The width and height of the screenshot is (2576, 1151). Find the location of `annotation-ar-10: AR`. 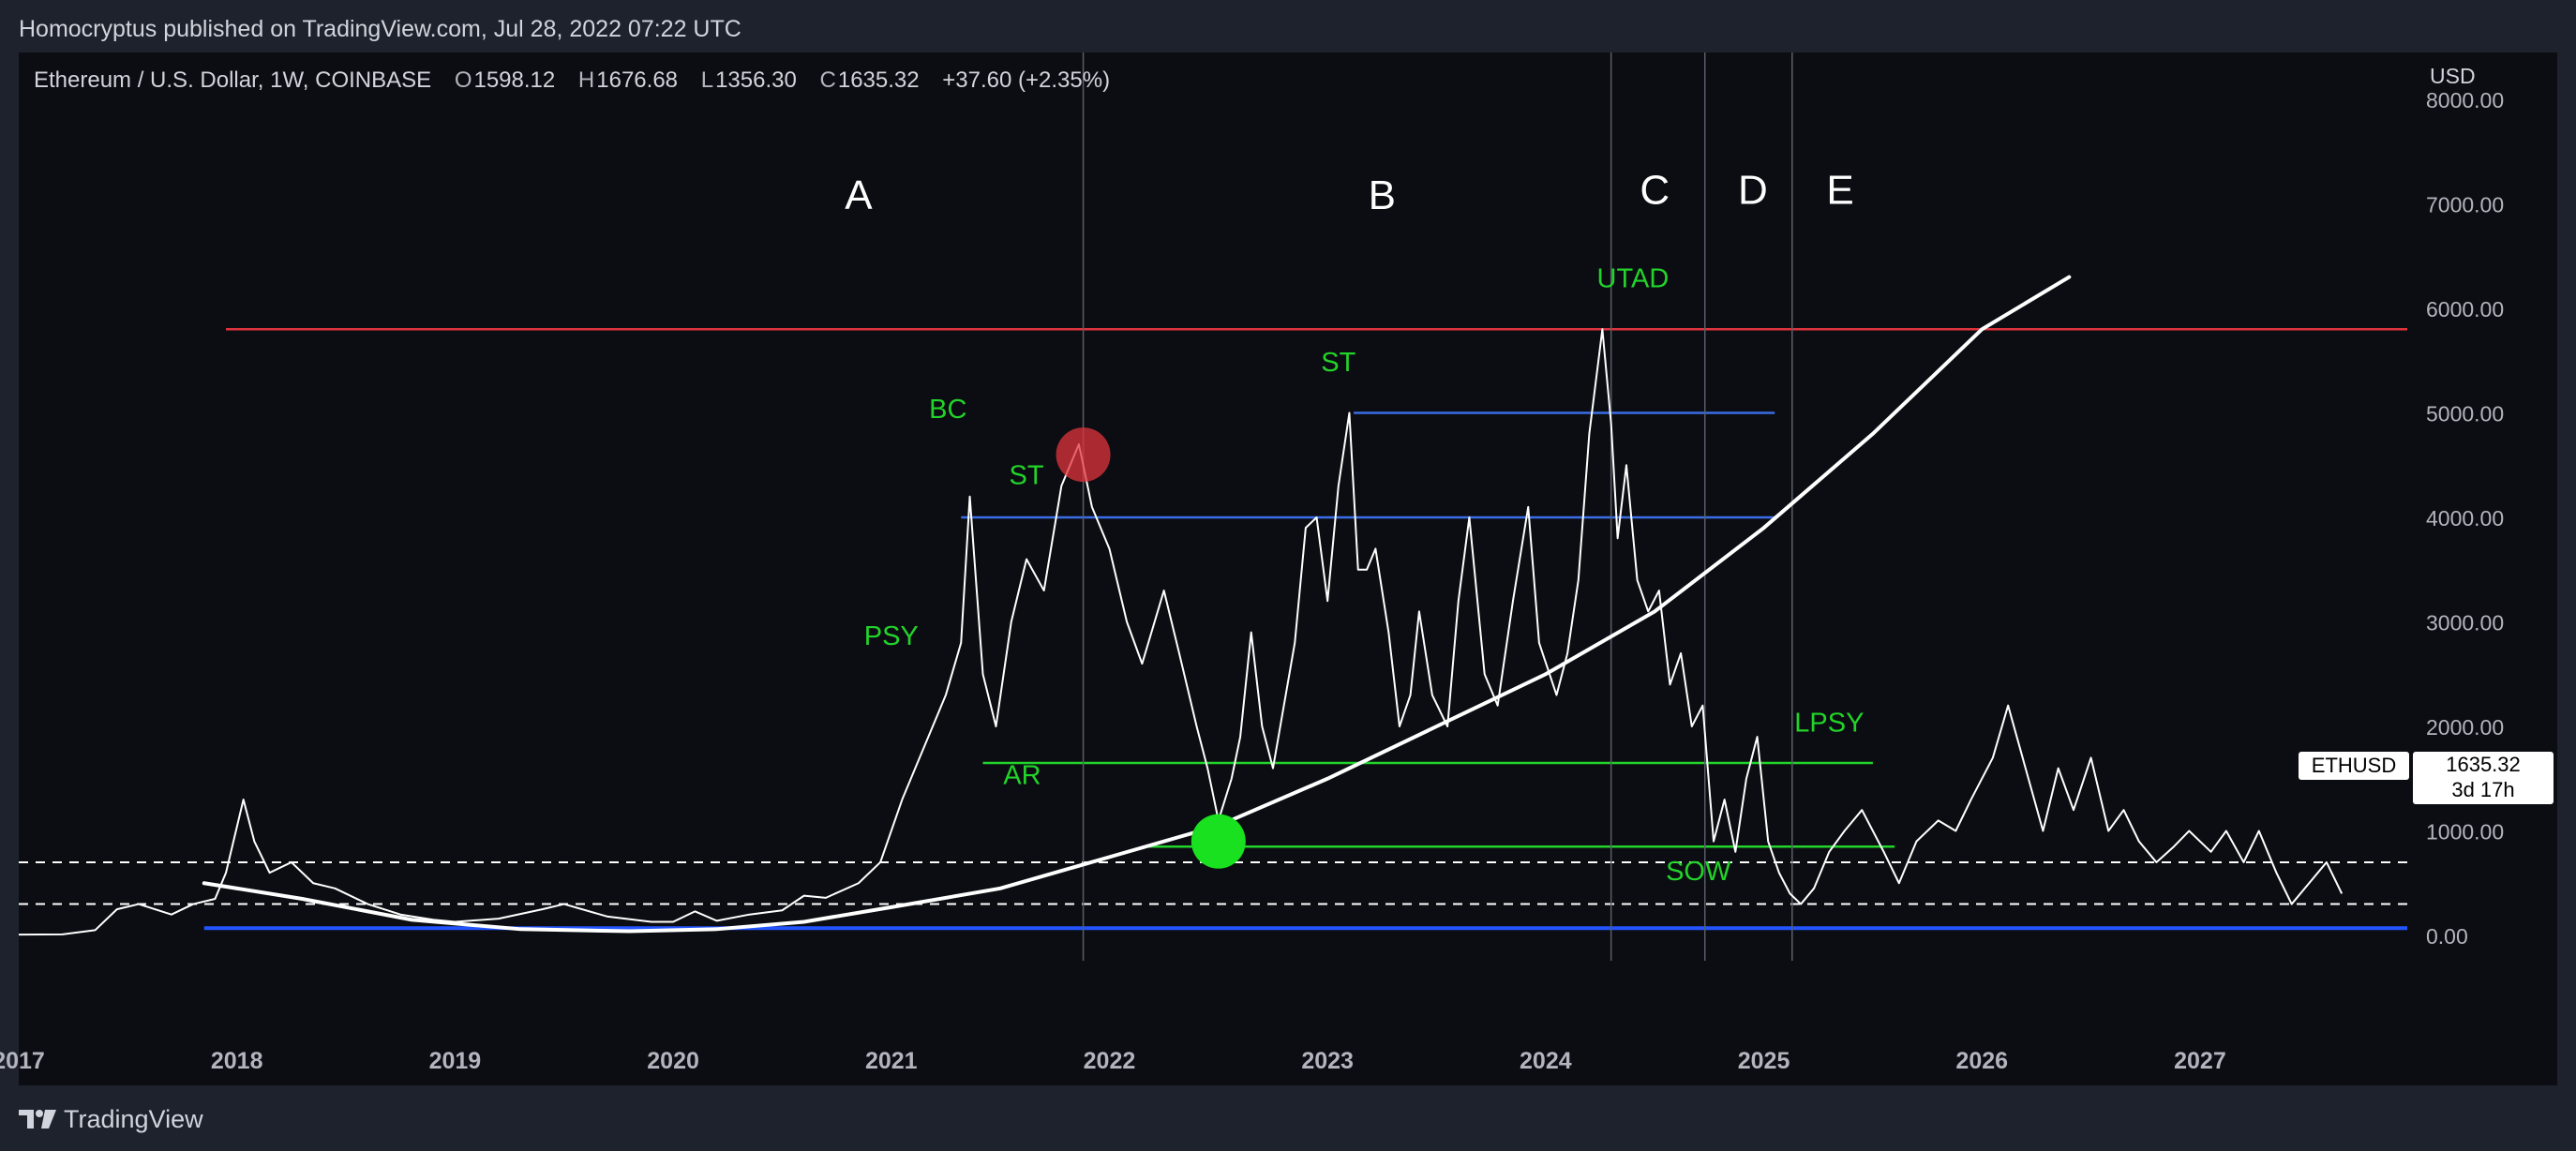

annotation-ar-10: AR is located at coordinates (1022, 775).